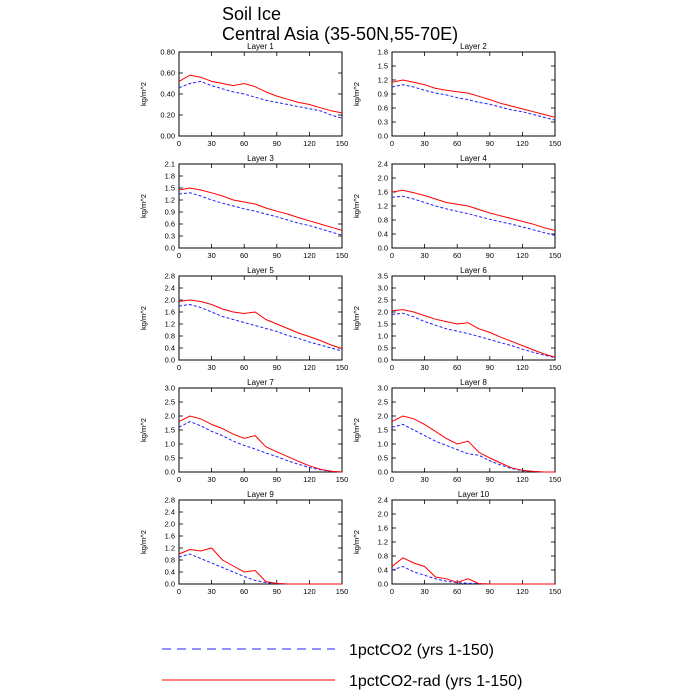 This screenshot has height=700, width=700. Describe the element at coordinates (340, 34) in the screenshot. I see `figure-subtitle: Central Asia (35-50N,55-70E)` at that location.